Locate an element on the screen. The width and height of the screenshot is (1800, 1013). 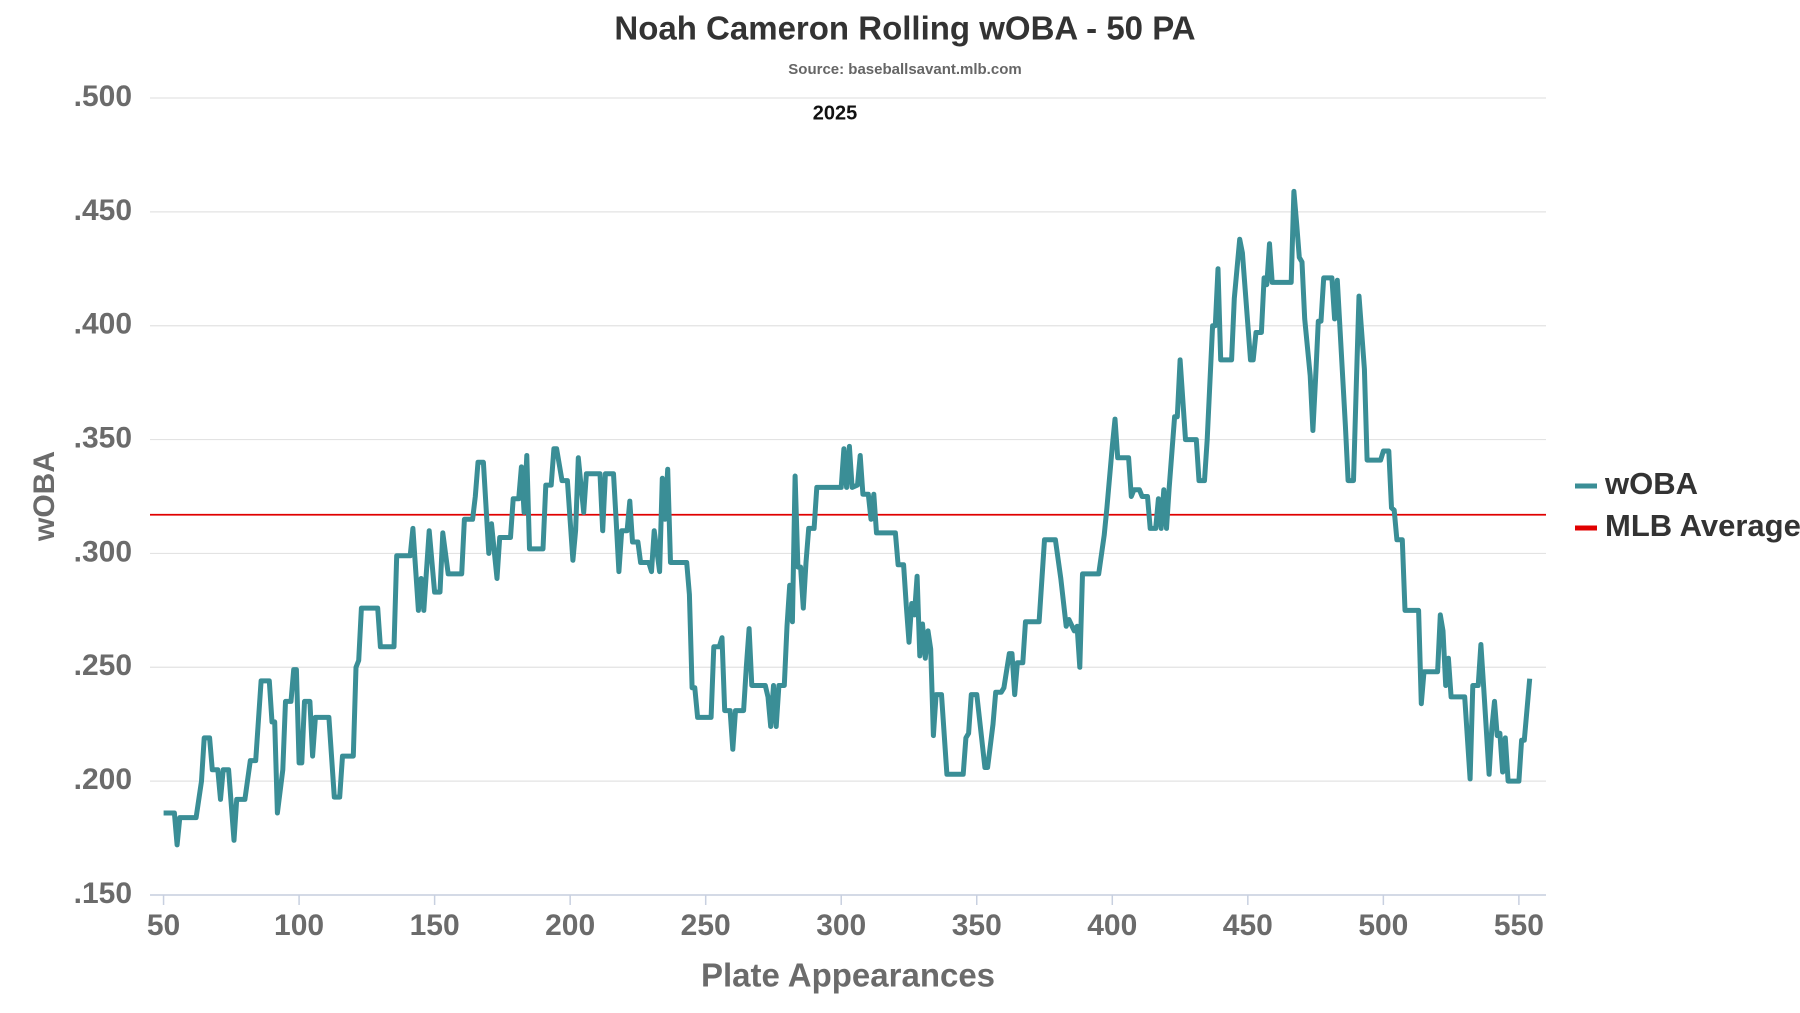
chart-title: Noah Cameron Rolling wOBA - 50 PA is located at coordinates (904, 28).